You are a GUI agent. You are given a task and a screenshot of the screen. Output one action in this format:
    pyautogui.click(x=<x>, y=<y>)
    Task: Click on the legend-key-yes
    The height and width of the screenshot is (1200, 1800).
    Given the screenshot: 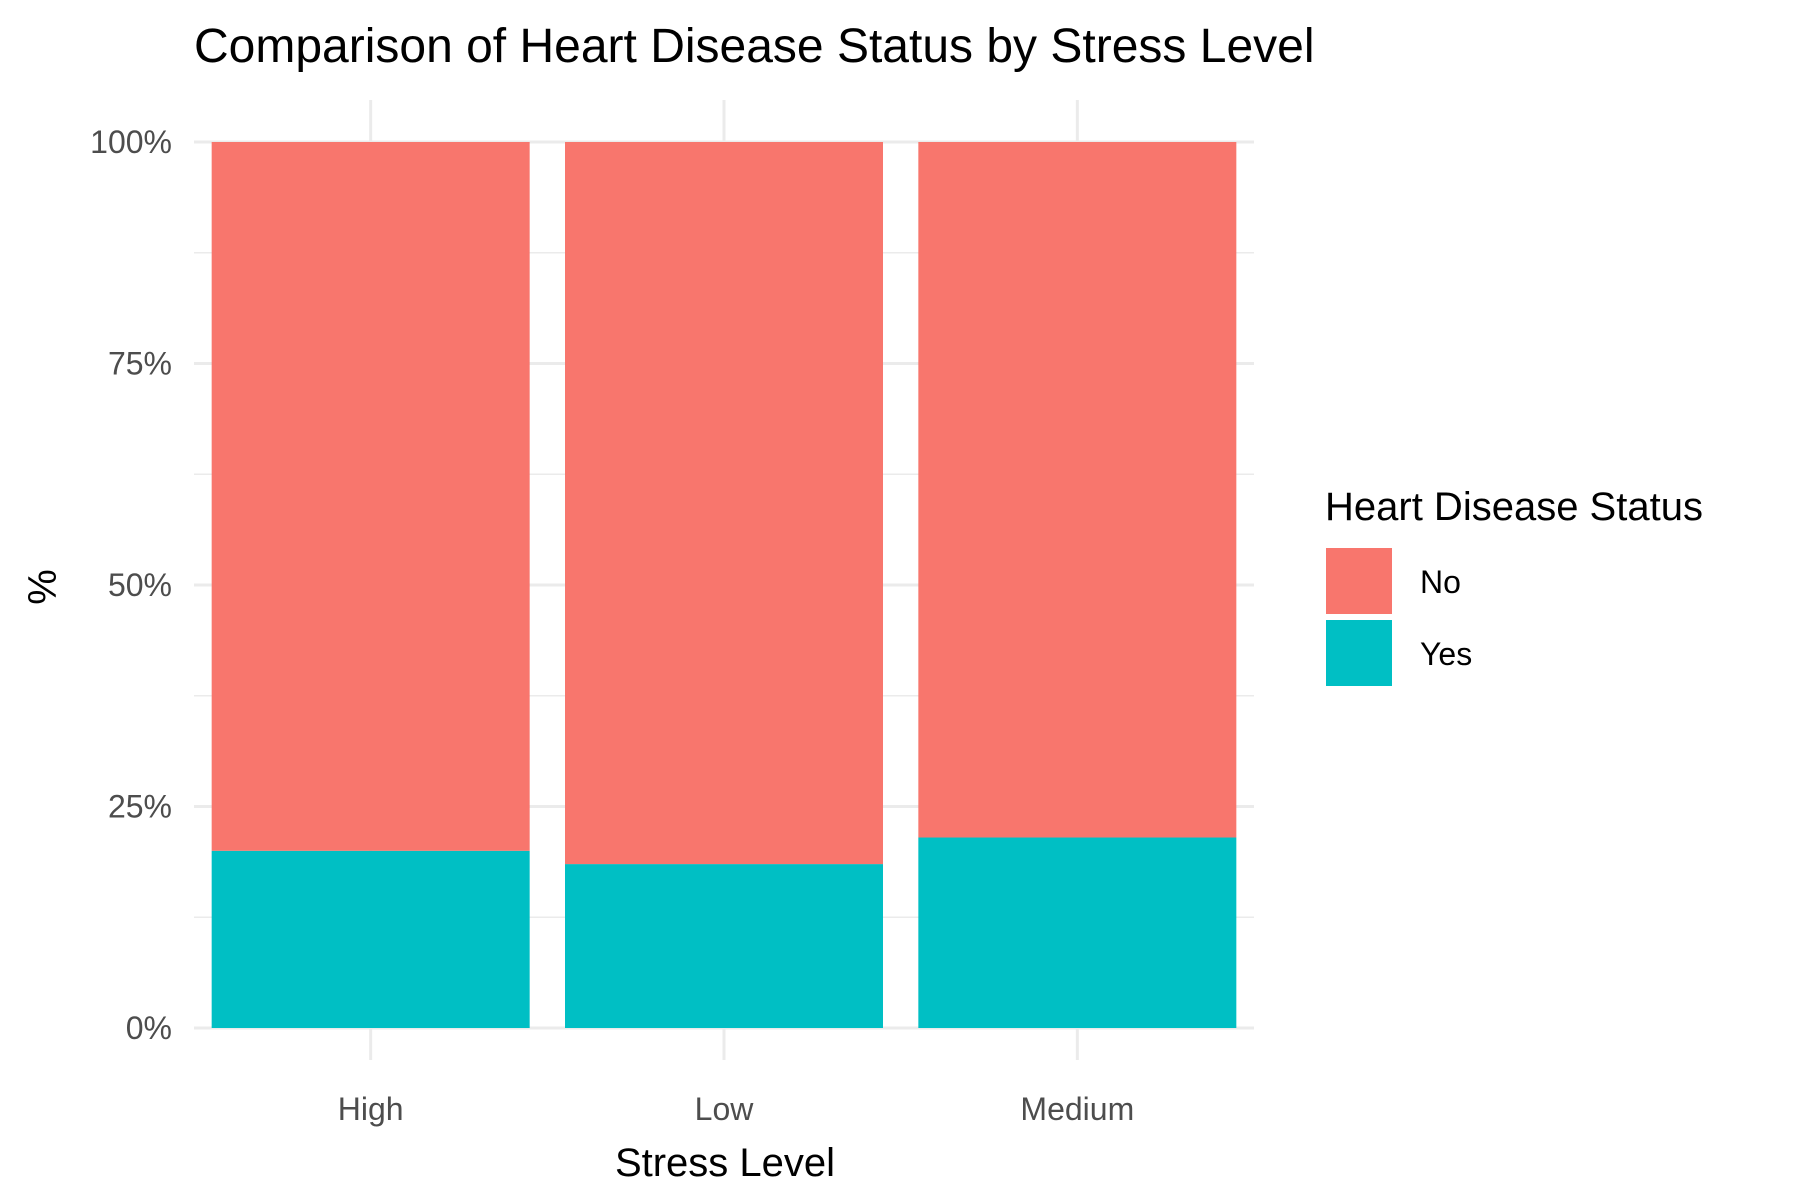 What is the action you would take?
    pyautogui.click(x=1359, y=653)
    